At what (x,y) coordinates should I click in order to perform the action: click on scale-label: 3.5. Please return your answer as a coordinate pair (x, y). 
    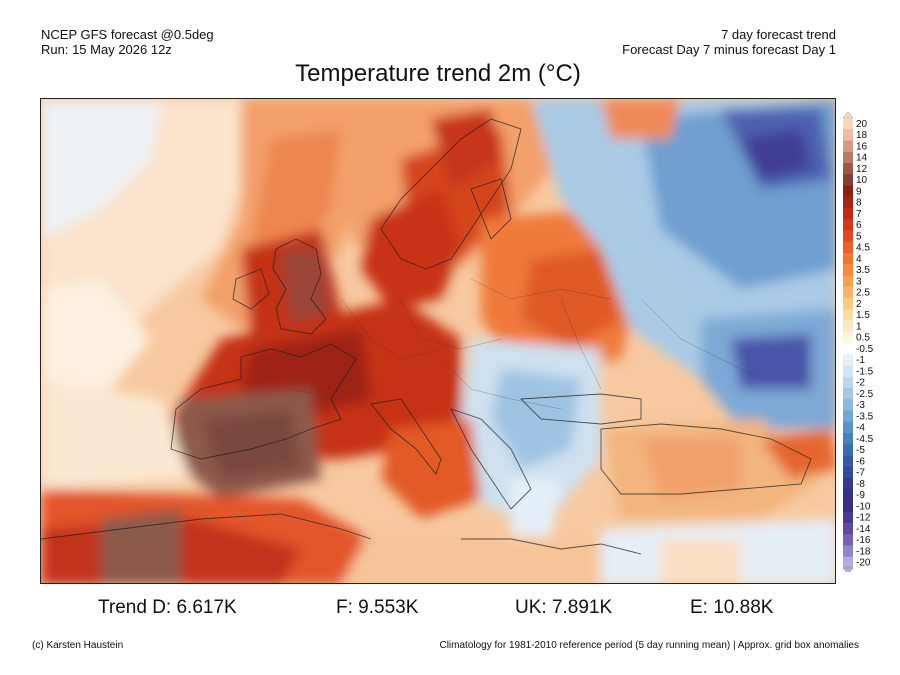
    Looking at the image, I should click on (863, 270).